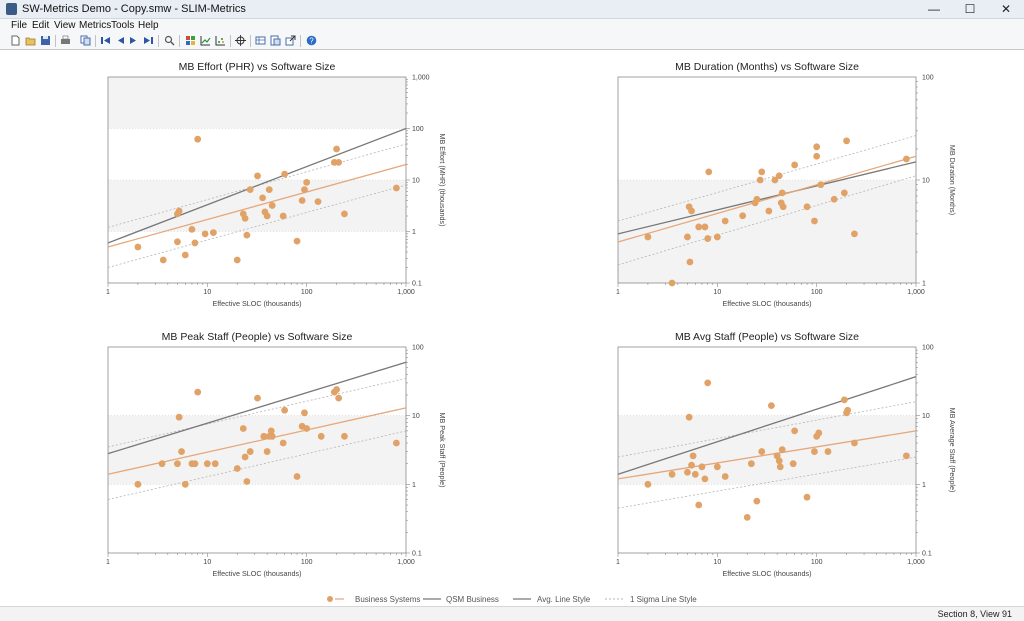  Describe the element at coordinates (257, 67) in the screenshot. I see `chart-title: MB Effort (PHR) vs Software Size` at that location.